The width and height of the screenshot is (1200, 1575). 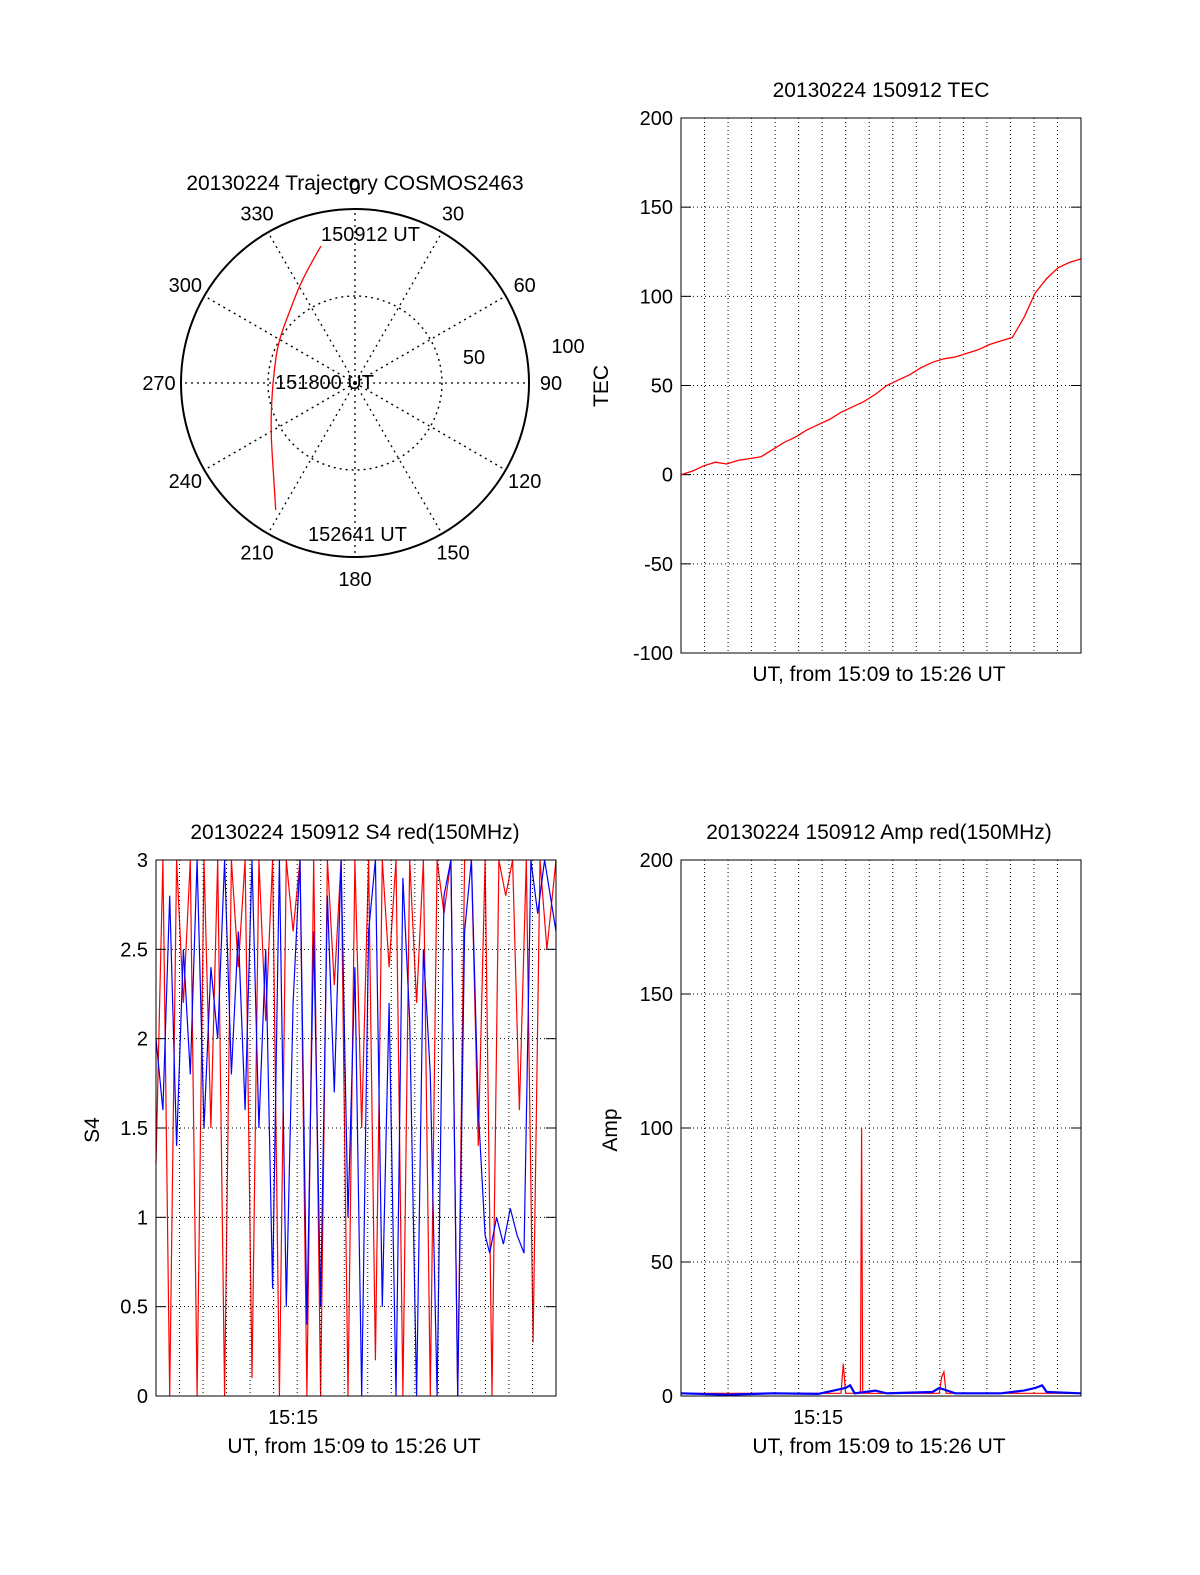 I want to click on amp-y-ticks: 0 50 100 150 200, so click(x=860, y=1129).